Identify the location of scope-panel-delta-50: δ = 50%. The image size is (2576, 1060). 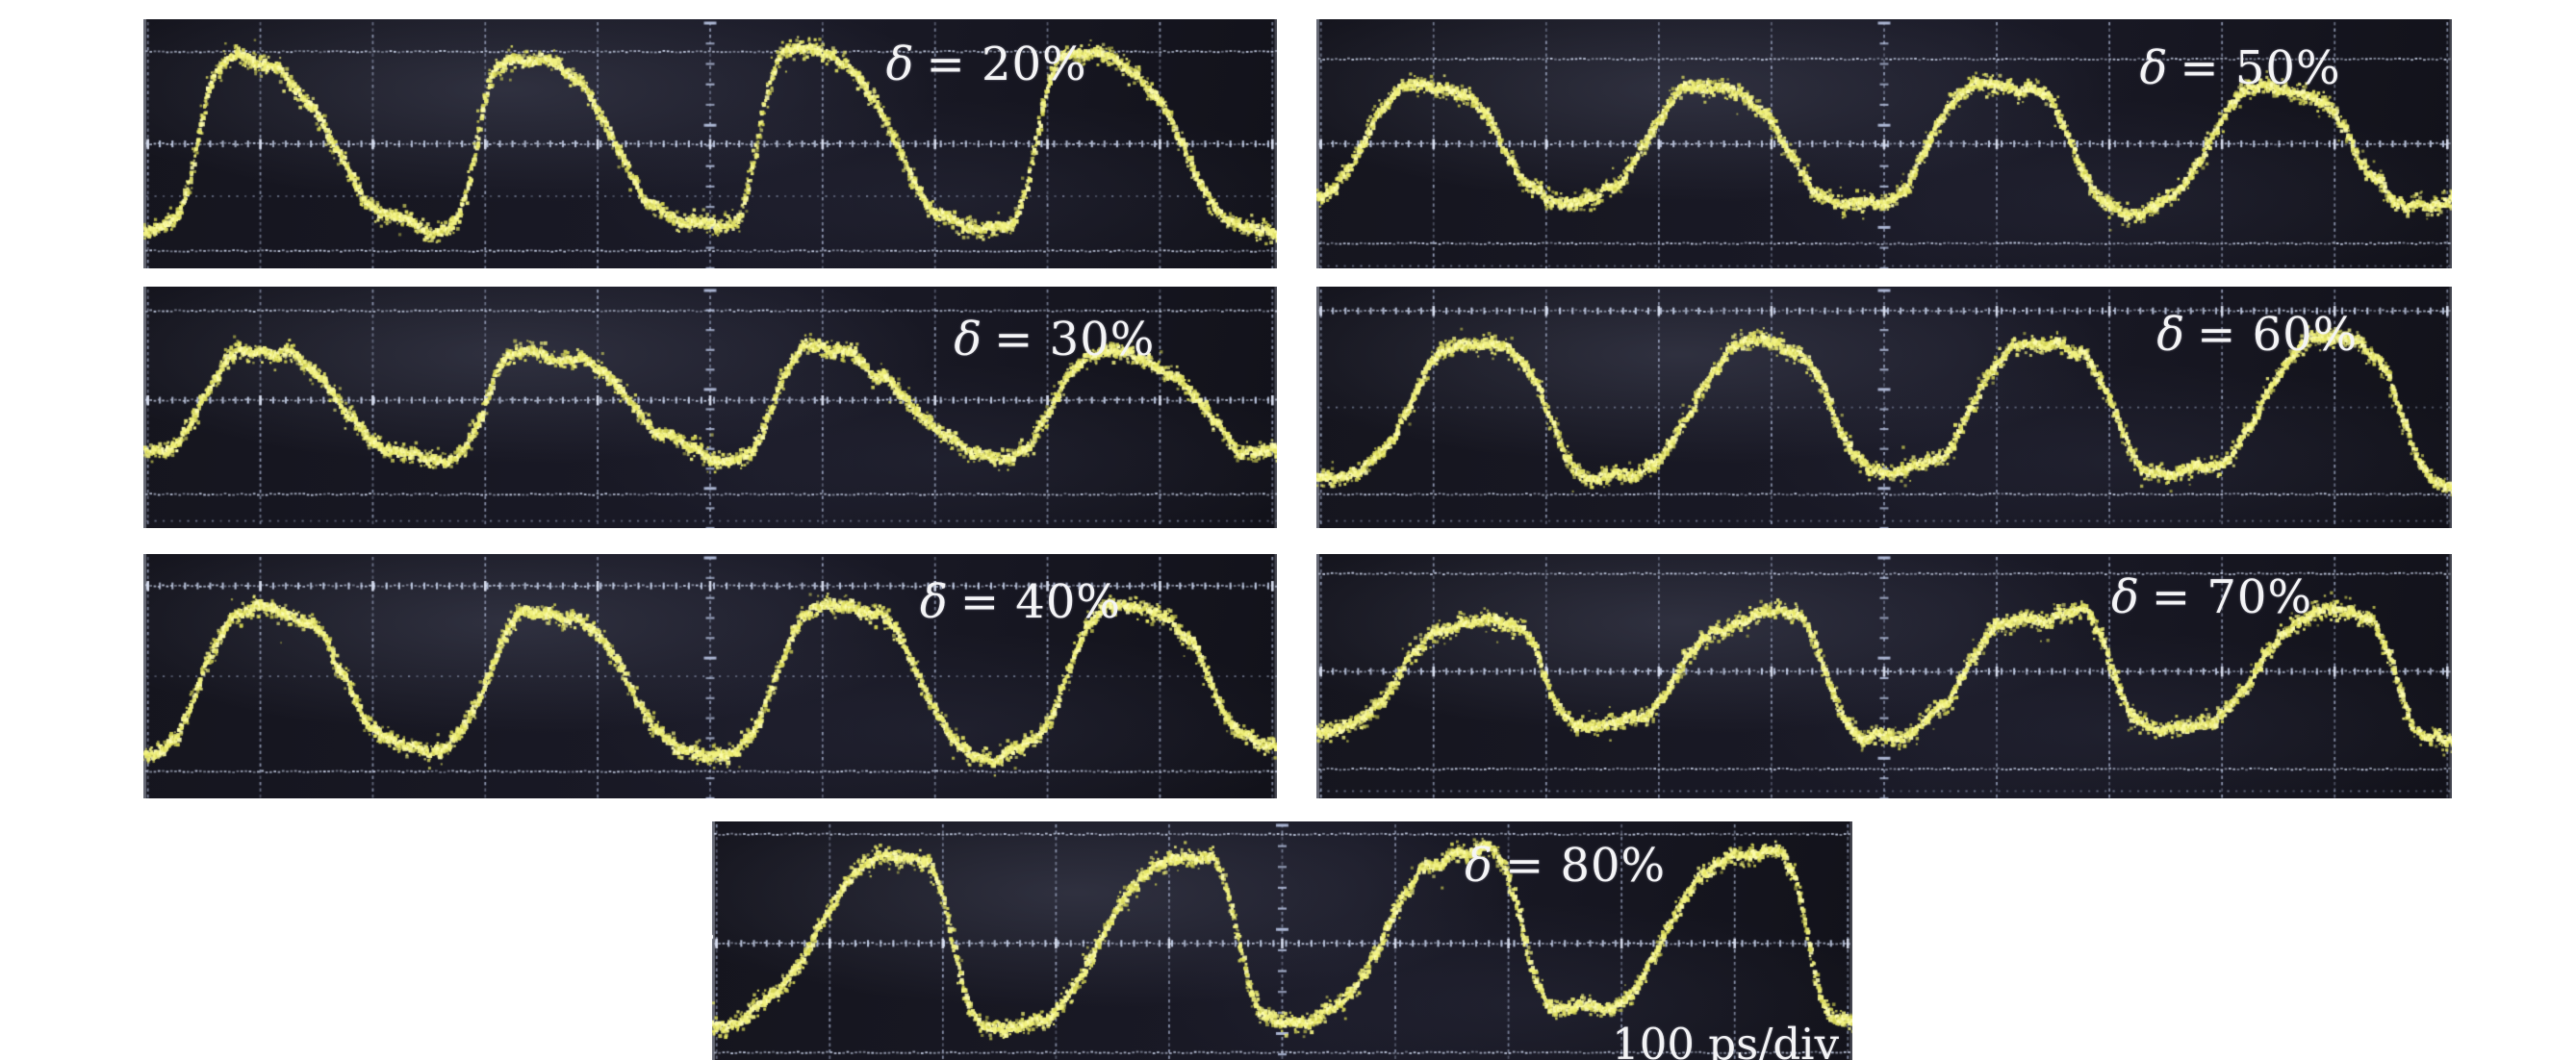
(1884, 144).